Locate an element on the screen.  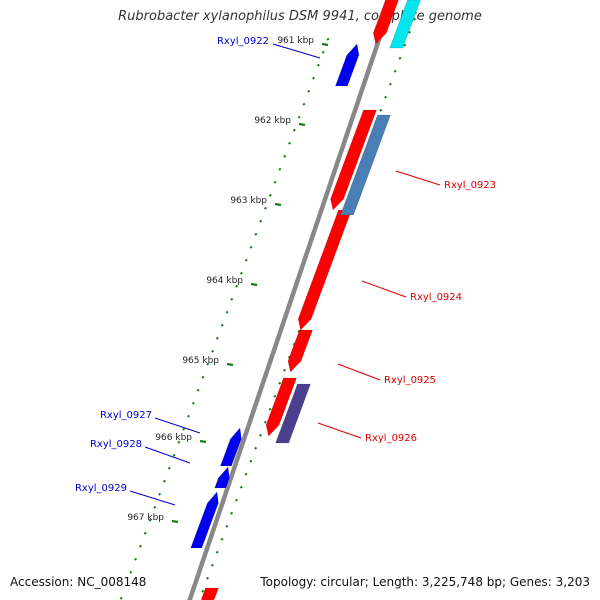
gene-label-rxyl-0929: Rxyl_0929 is located at coordinates (101, 488).